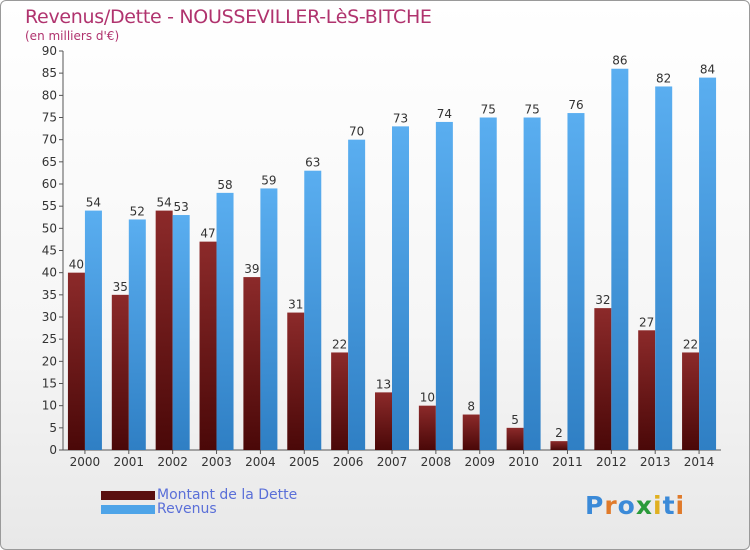 The width and height of the screenshot is (750, 550). Describe the element at coordinates (137, 211) in the screenshot. I see `data-label: 52` at that location.